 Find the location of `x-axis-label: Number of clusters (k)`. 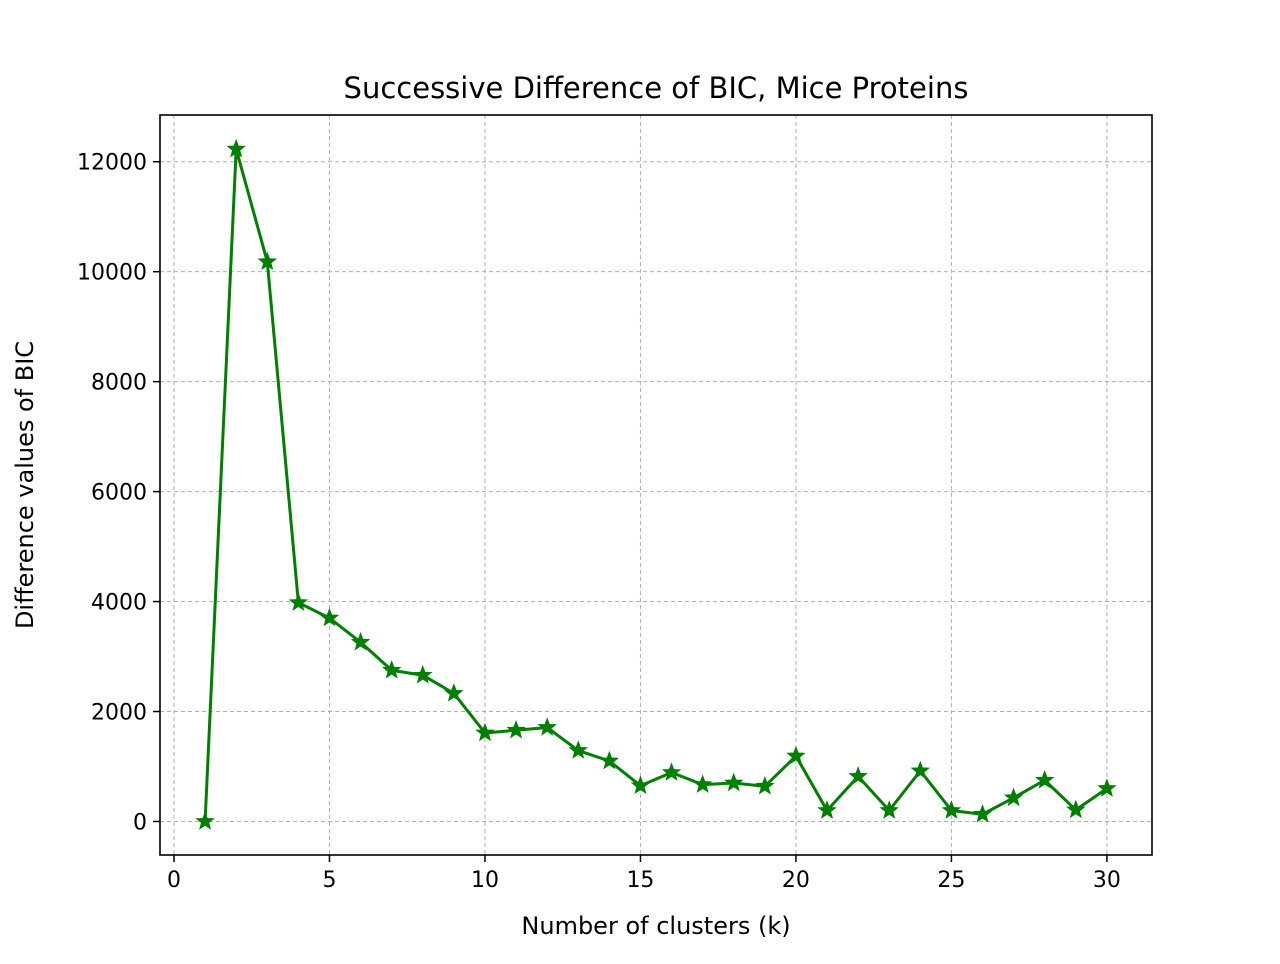

x-axis-label: Number of clusters (k) is located at coordinates (655, 926).